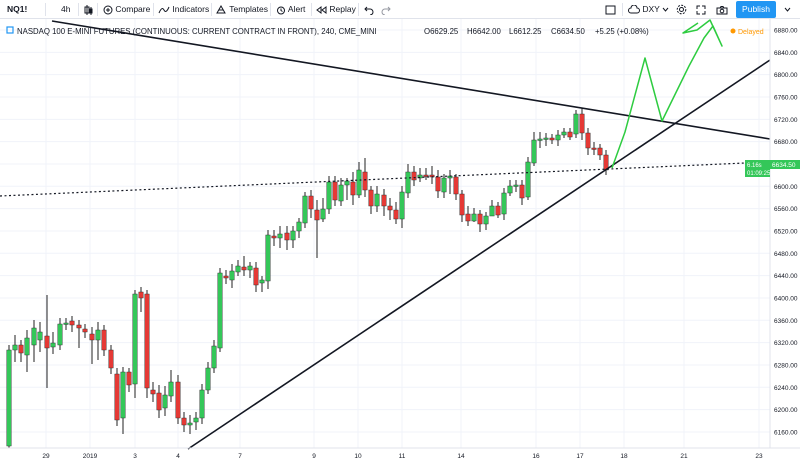 The width and height of the screenshot is (800, 462). I want to click on price-tick-label: 6200.00, so click(786, 410).